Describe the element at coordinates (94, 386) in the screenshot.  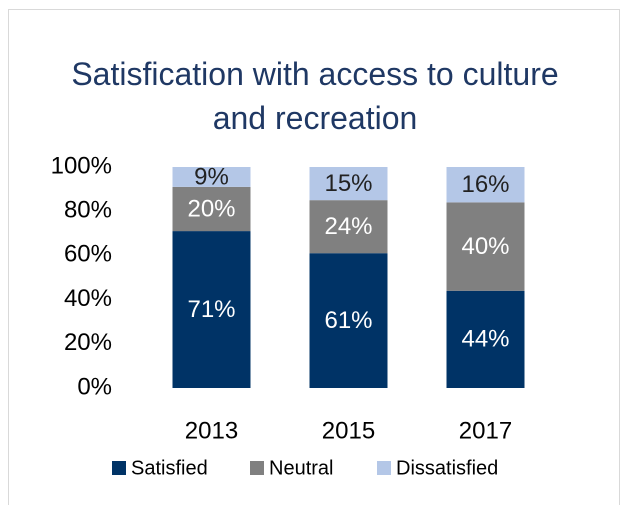
I see `y-tick-label: 0%` at that location.